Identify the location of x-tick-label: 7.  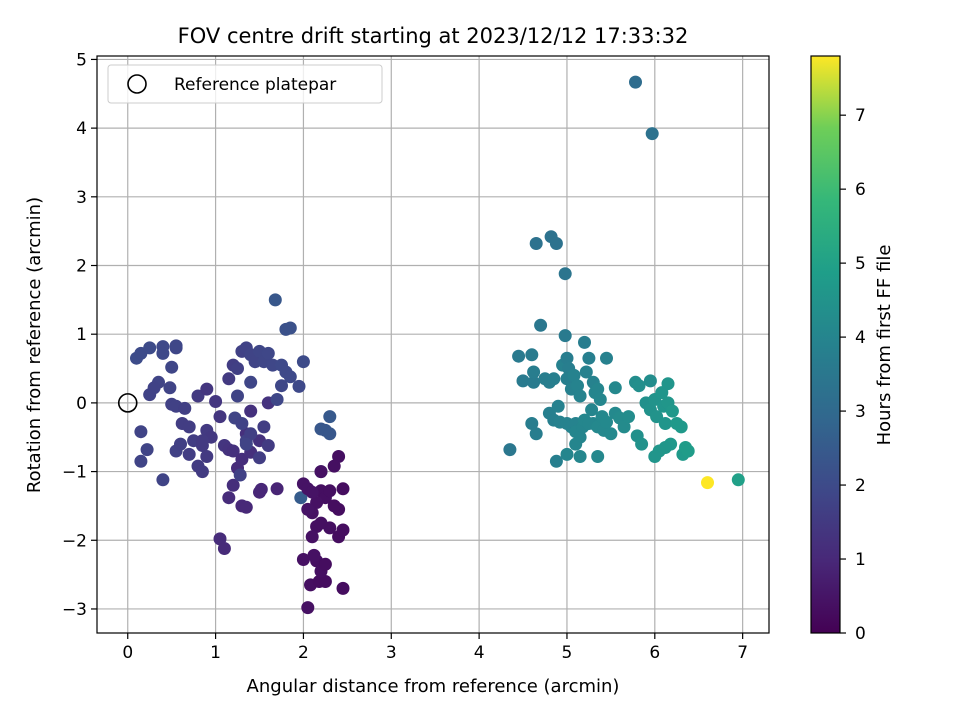
(742, 653).